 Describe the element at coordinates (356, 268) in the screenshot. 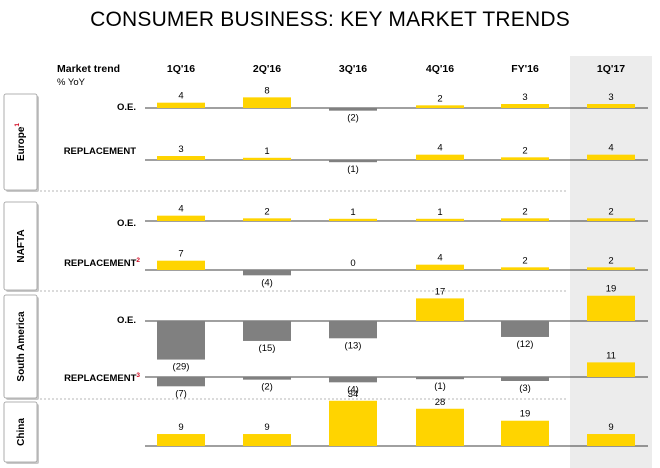

I see `chart-row: REPLACEMENT2 7 (4) 0 4 2 2` at that location.